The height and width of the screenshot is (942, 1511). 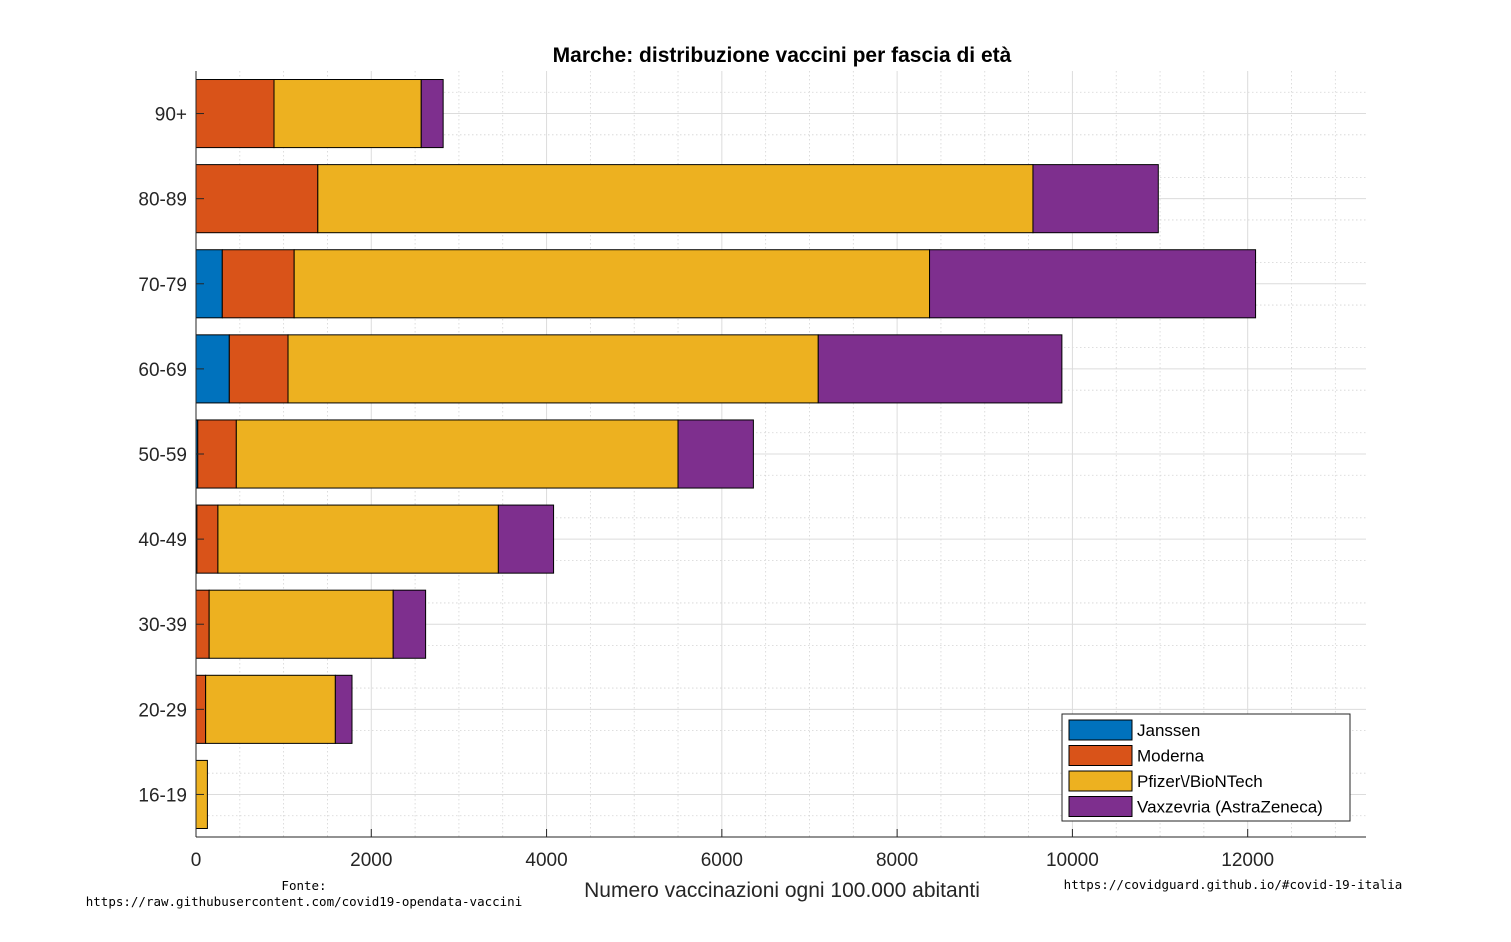 I want to click on x-tick-label: 8000, so click(x=897, y=860).